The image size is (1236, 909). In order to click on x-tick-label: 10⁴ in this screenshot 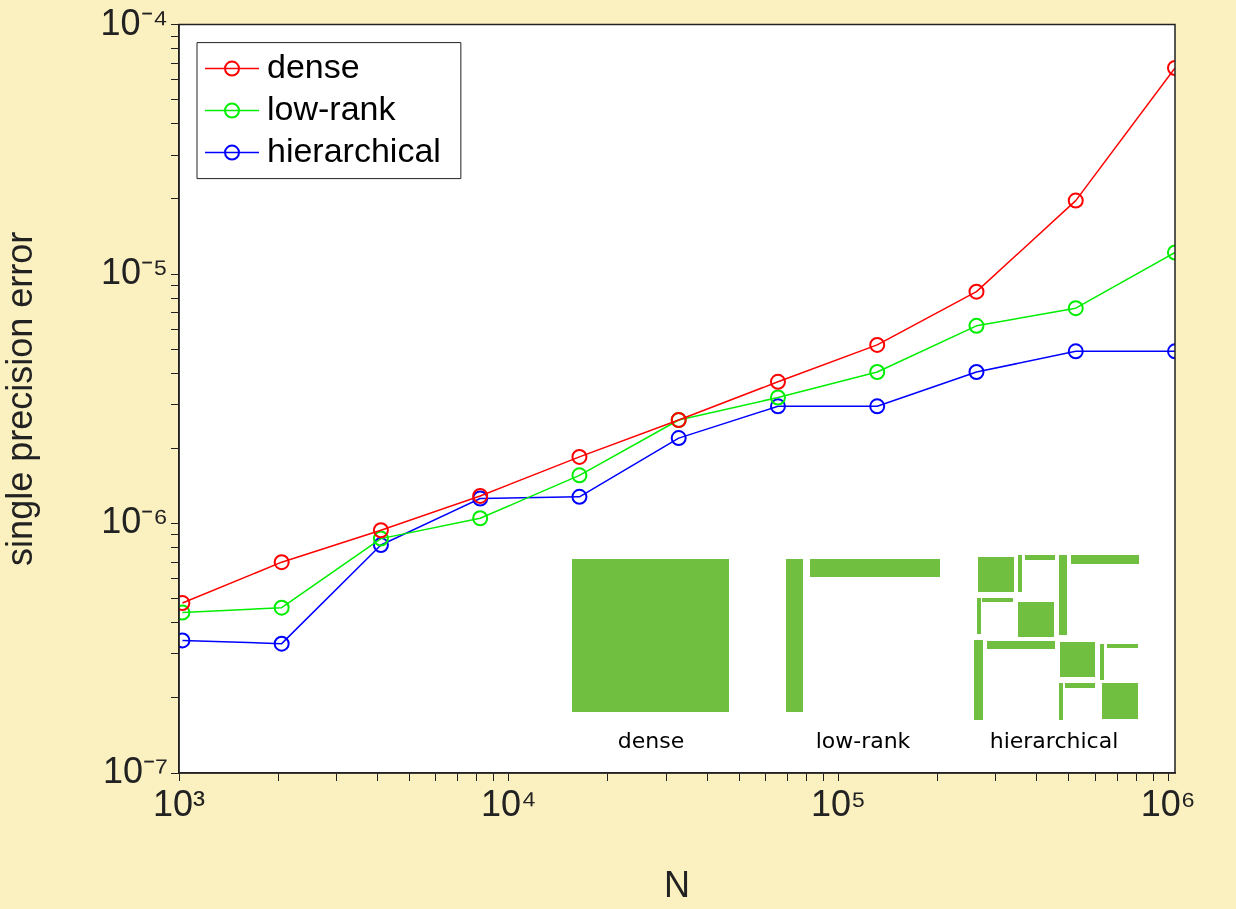, I will do `click(508, 803)`.